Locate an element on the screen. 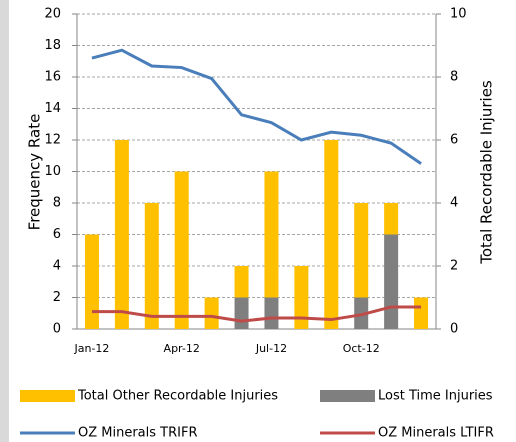 Image resolution: width=516 pixels, height=442 pixels. y-tick-label: 0 is located at coordinates (57, 329).